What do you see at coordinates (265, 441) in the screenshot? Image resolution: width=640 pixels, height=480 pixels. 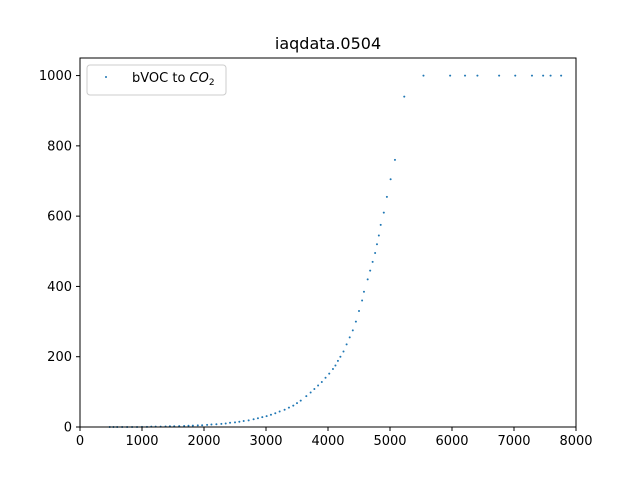 I see `x-tick-label: 3000` at bounding box center [265, 441].